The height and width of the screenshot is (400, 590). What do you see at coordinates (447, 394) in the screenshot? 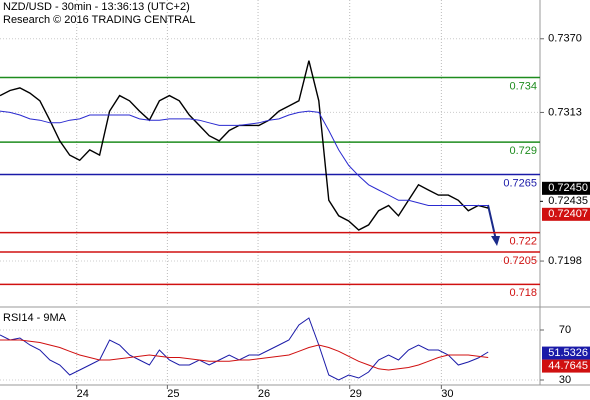
I see `x-tick-label: 30` at bounding box center [447, 394].